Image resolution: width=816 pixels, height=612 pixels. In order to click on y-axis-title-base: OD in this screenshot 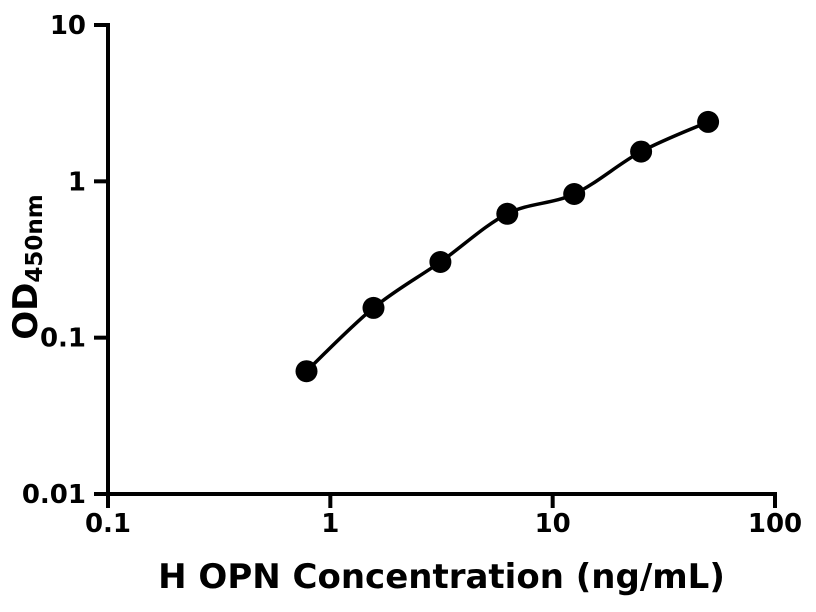, I will do `click(26, 311)`.